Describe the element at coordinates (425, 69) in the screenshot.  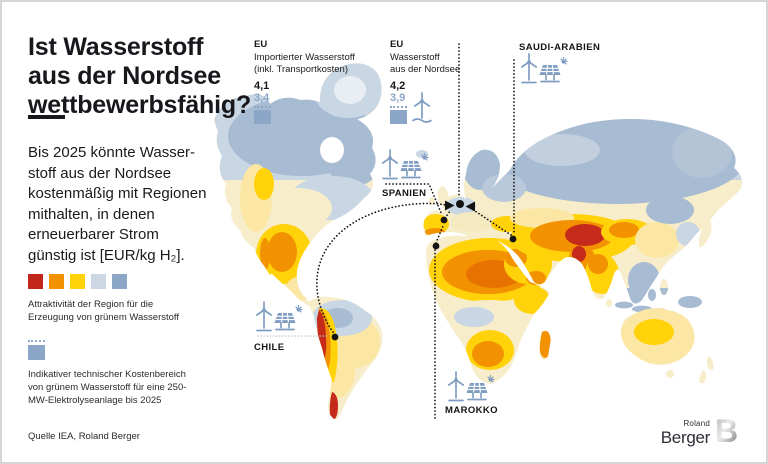
I see `annotation-desc: aus der Nordsee` at that location.